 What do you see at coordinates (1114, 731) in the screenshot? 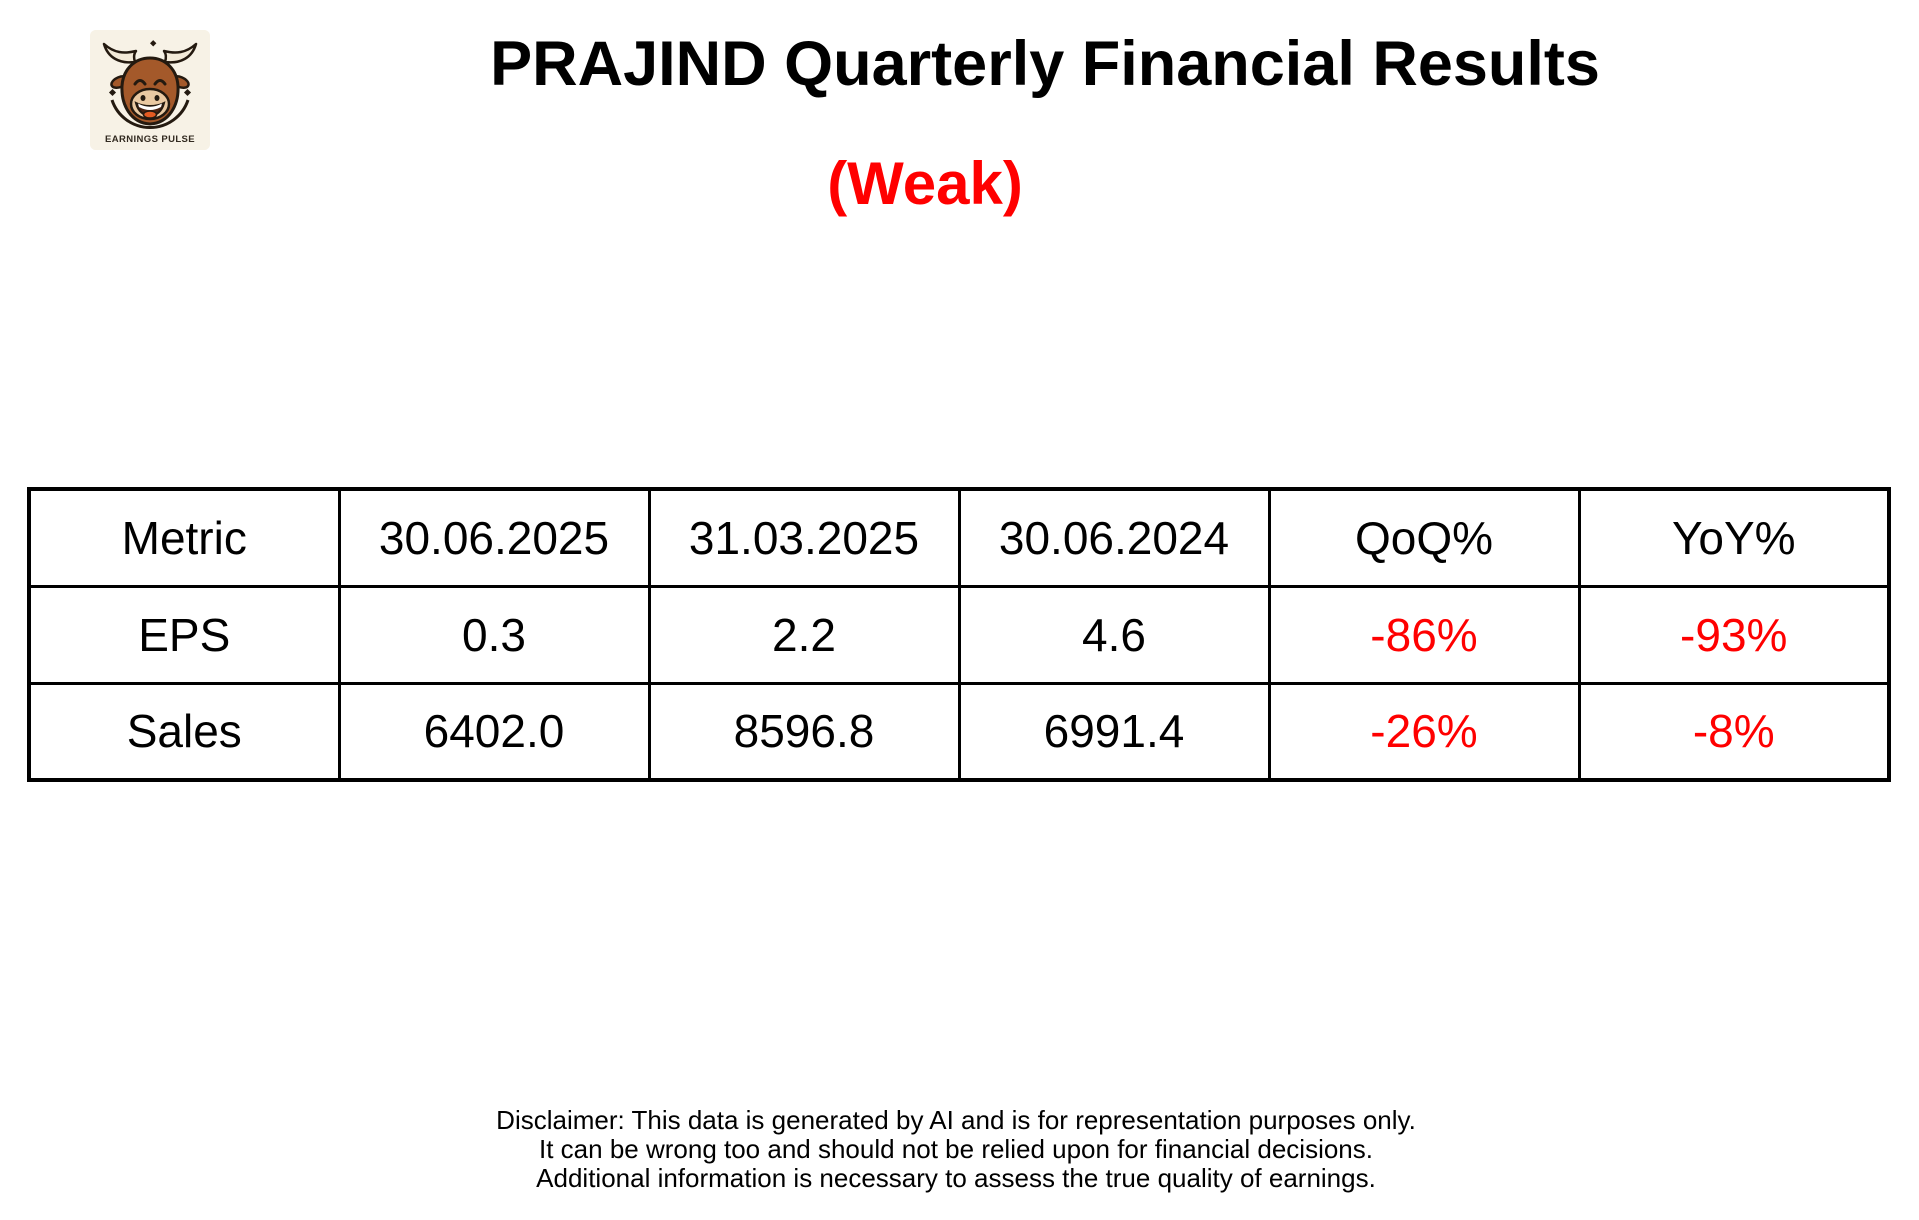
I see `sales-q-yearago-cell: 6991.4` at bounding box center [1114, 731].